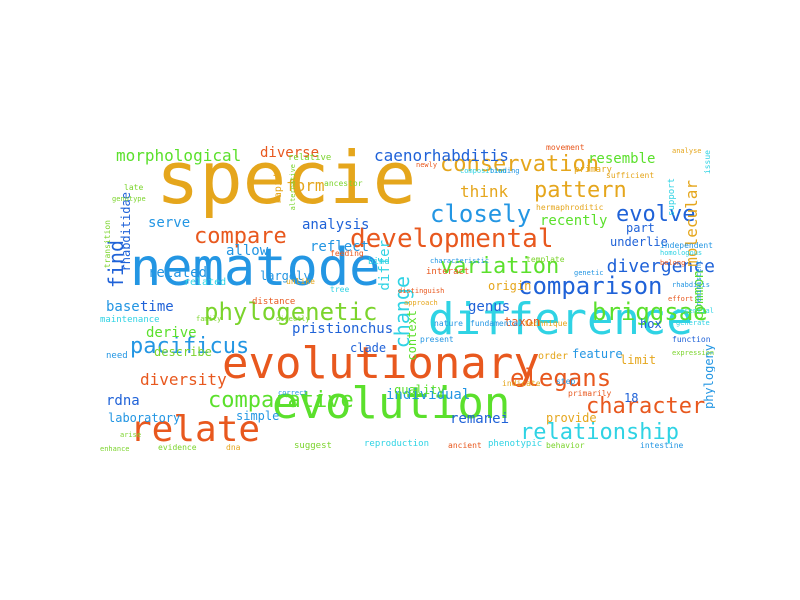  I want to click on cloud-word: belong, so click(673, 263).